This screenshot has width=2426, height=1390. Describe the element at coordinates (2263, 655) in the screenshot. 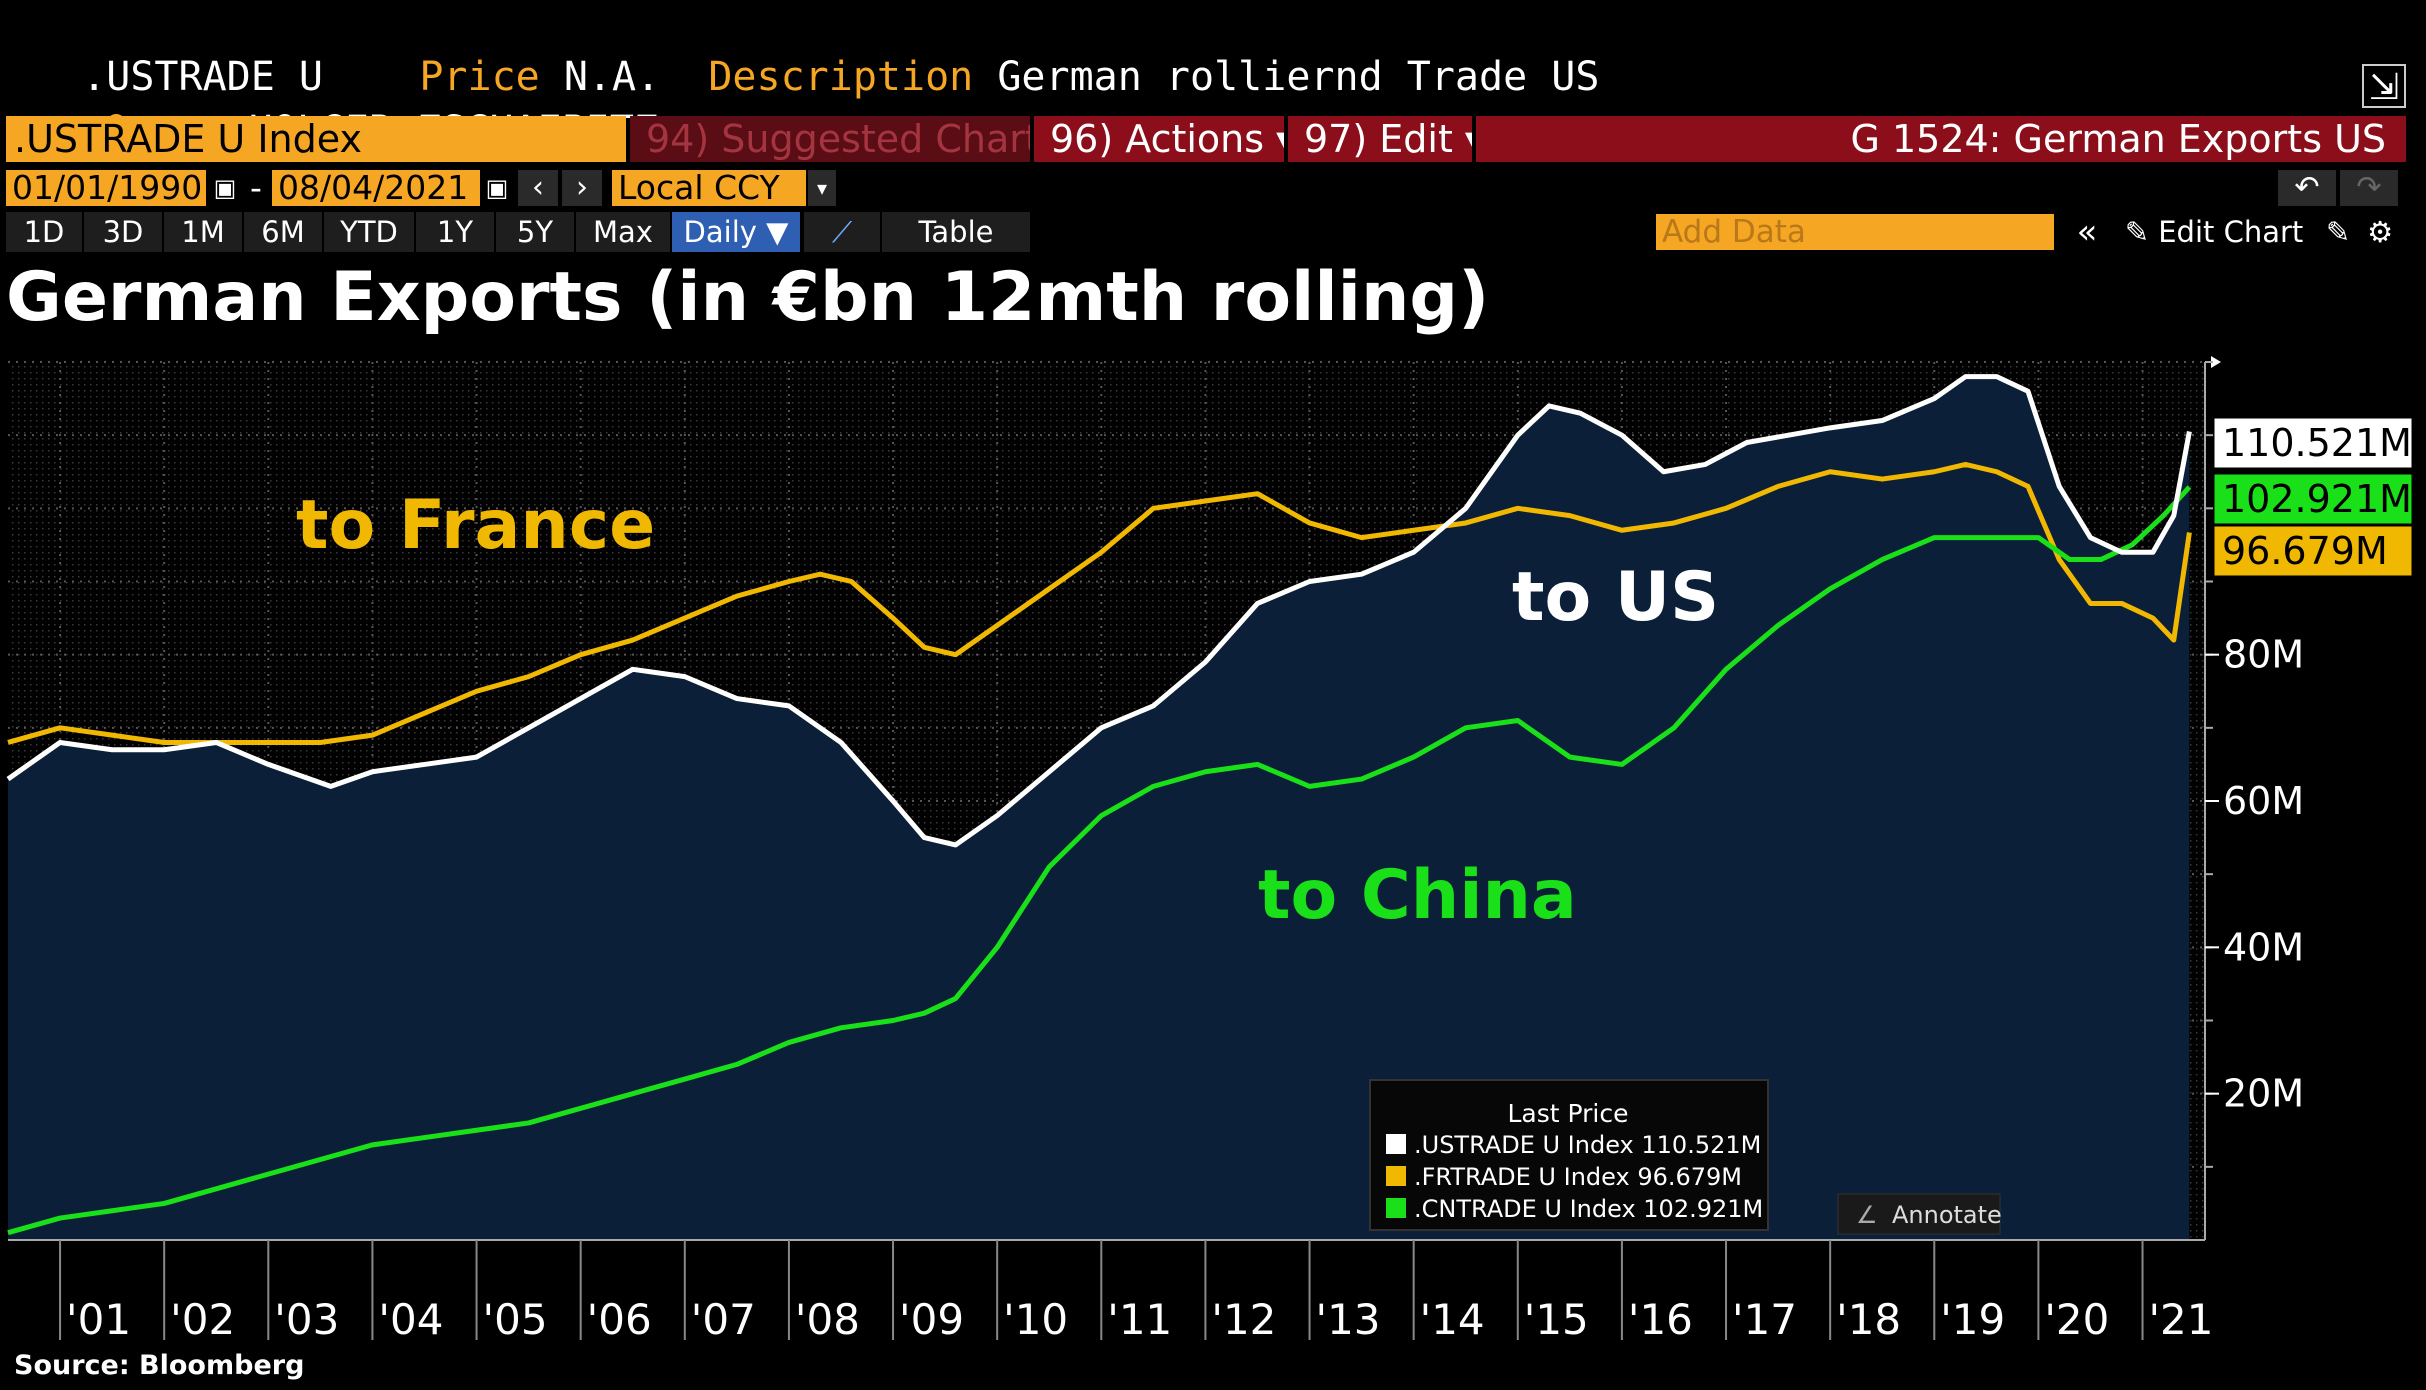

I see `y-tick-label: 80M` at that location.